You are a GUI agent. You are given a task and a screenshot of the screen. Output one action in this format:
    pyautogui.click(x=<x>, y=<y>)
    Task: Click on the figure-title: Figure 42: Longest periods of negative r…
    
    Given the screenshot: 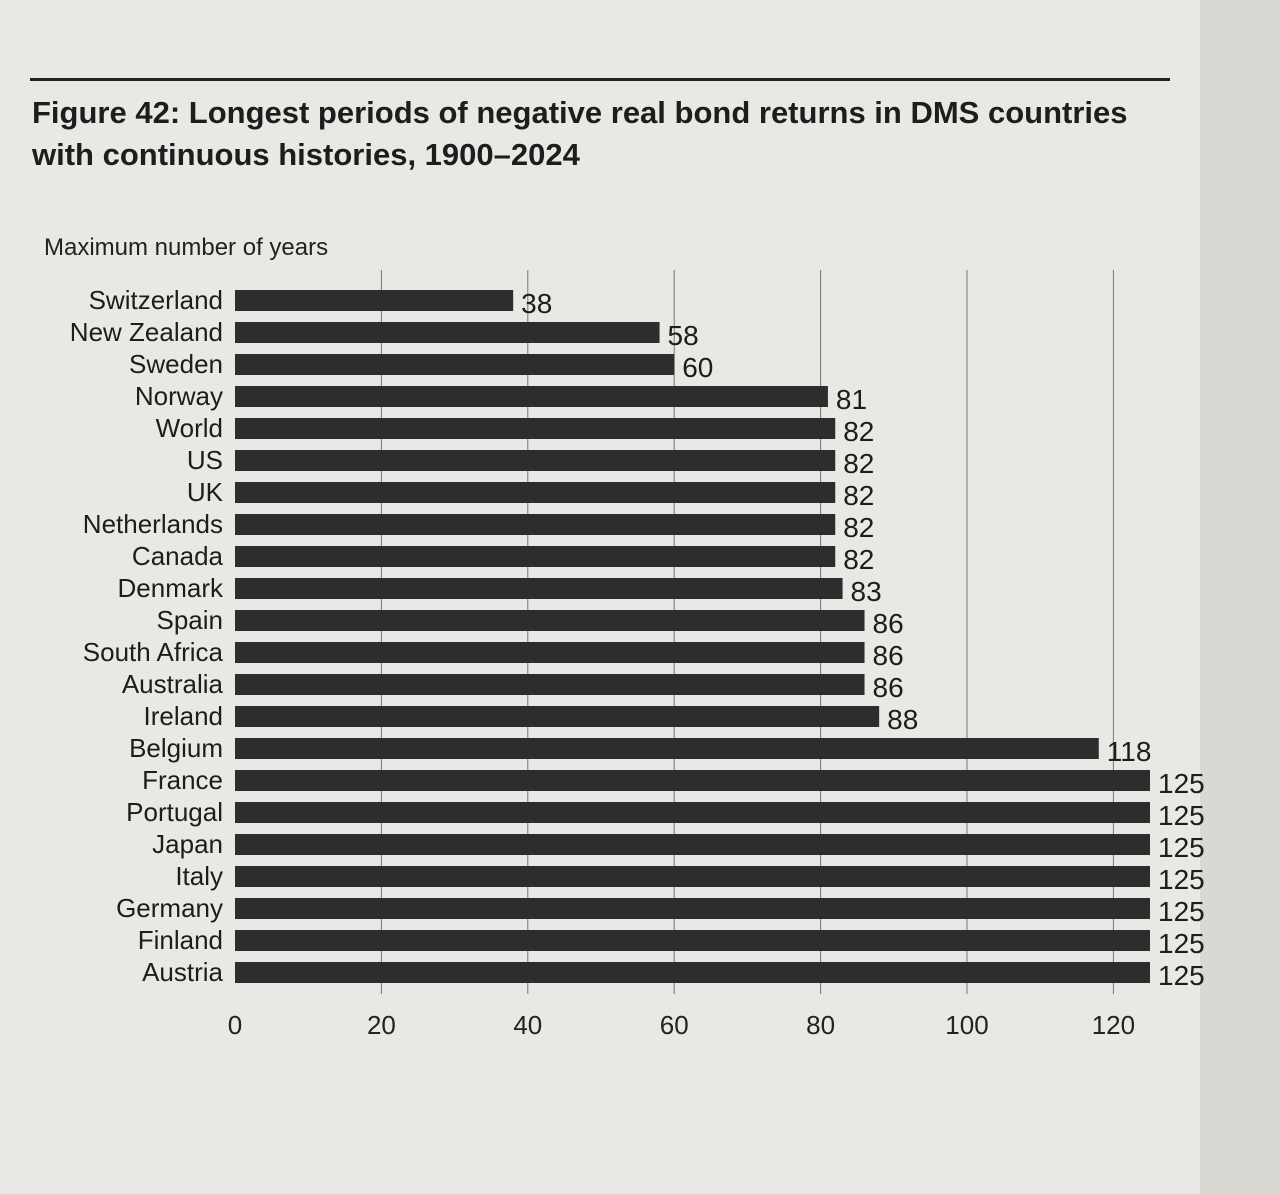 What is the action you would take?
    pyautogui.click(x=580, y=133)
    